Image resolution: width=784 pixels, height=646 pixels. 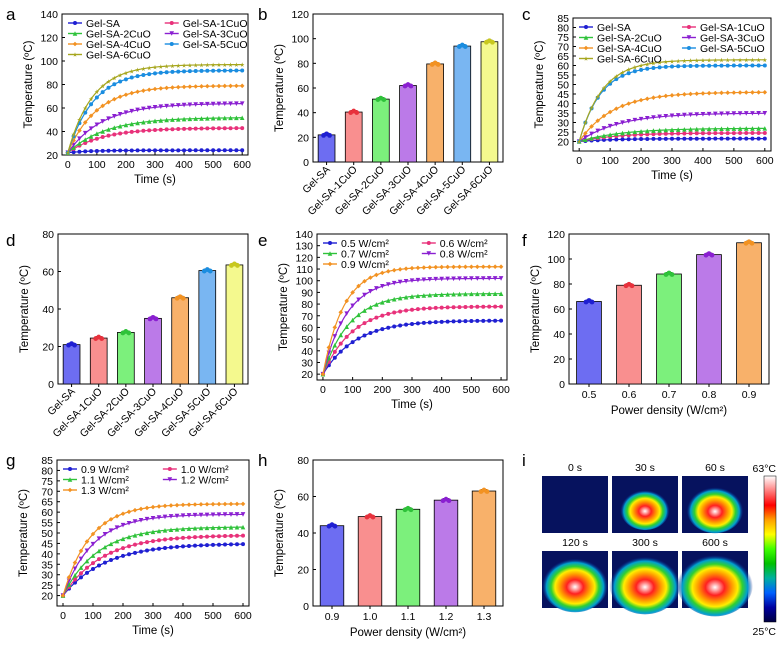 I want to click on x-tick-label: 500, so click(x=213, y=165).